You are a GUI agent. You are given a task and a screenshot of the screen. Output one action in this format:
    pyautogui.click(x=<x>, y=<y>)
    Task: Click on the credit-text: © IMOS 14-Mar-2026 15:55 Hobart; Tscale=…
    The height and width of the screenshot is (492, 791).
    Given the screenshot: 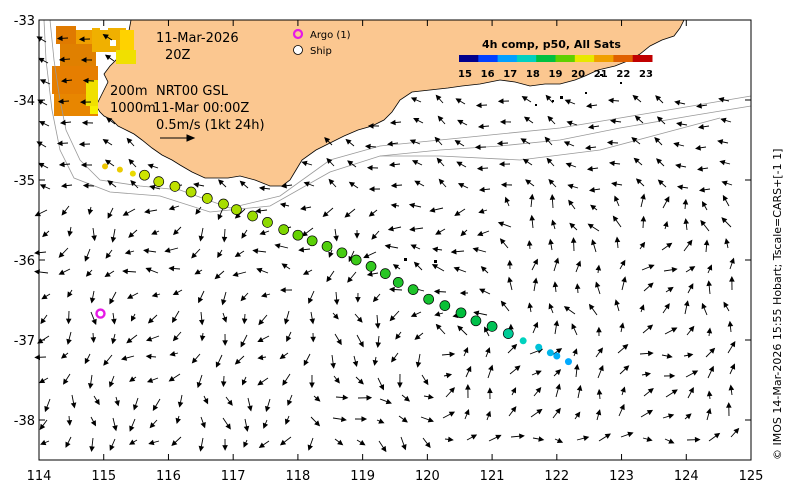 What is the action you would take?
    pyautogui.click(x=777, y=304)
    